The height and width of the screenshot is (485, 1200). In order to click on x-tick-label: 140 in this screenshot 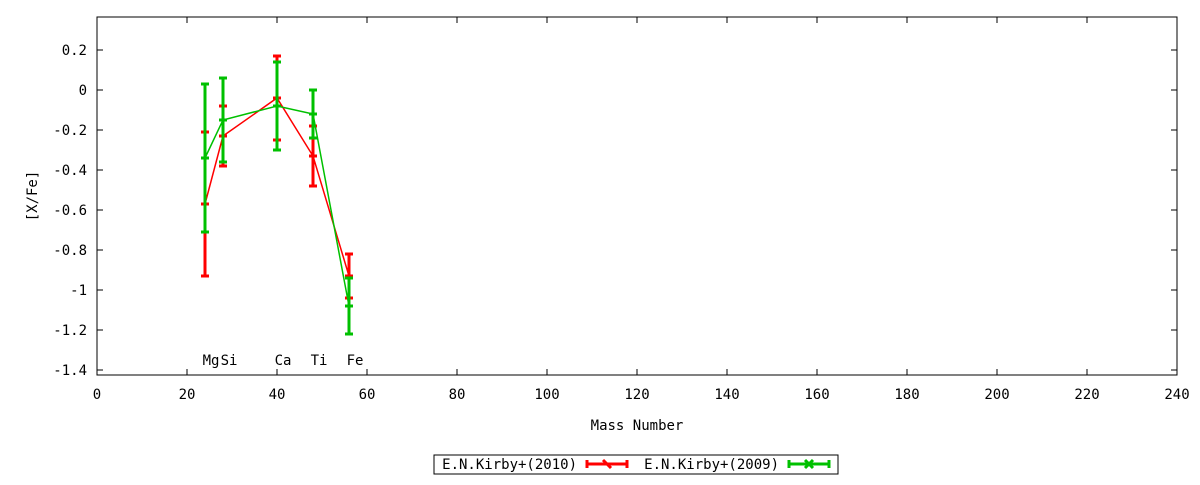, I will do `click(726, 395)`.